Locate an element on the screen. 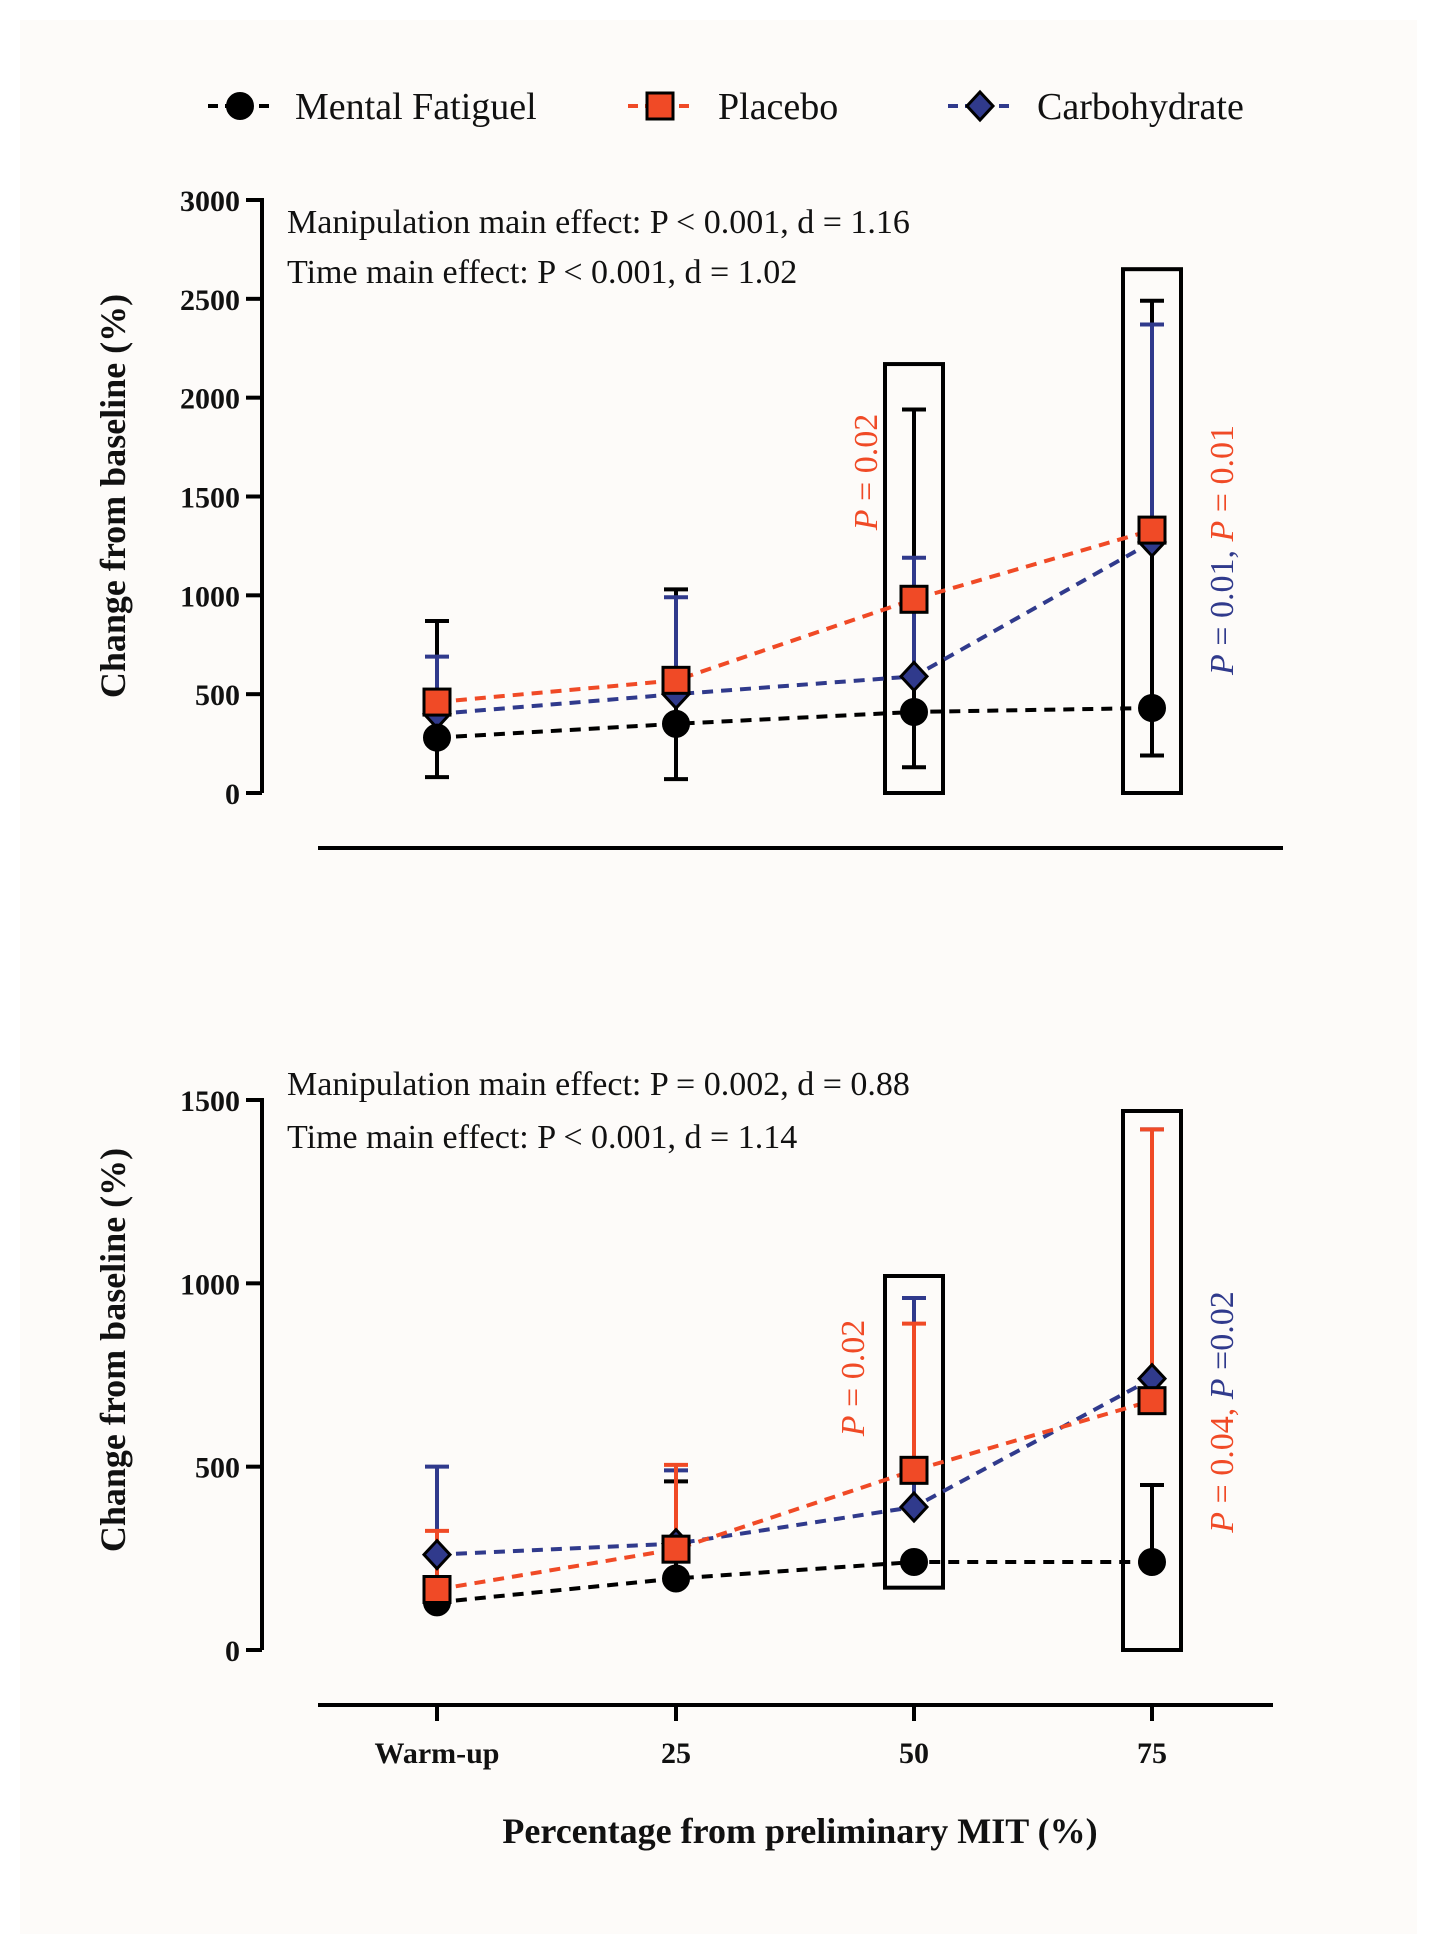  y-tick-label: 2000 is located at coordinates (210, 399).